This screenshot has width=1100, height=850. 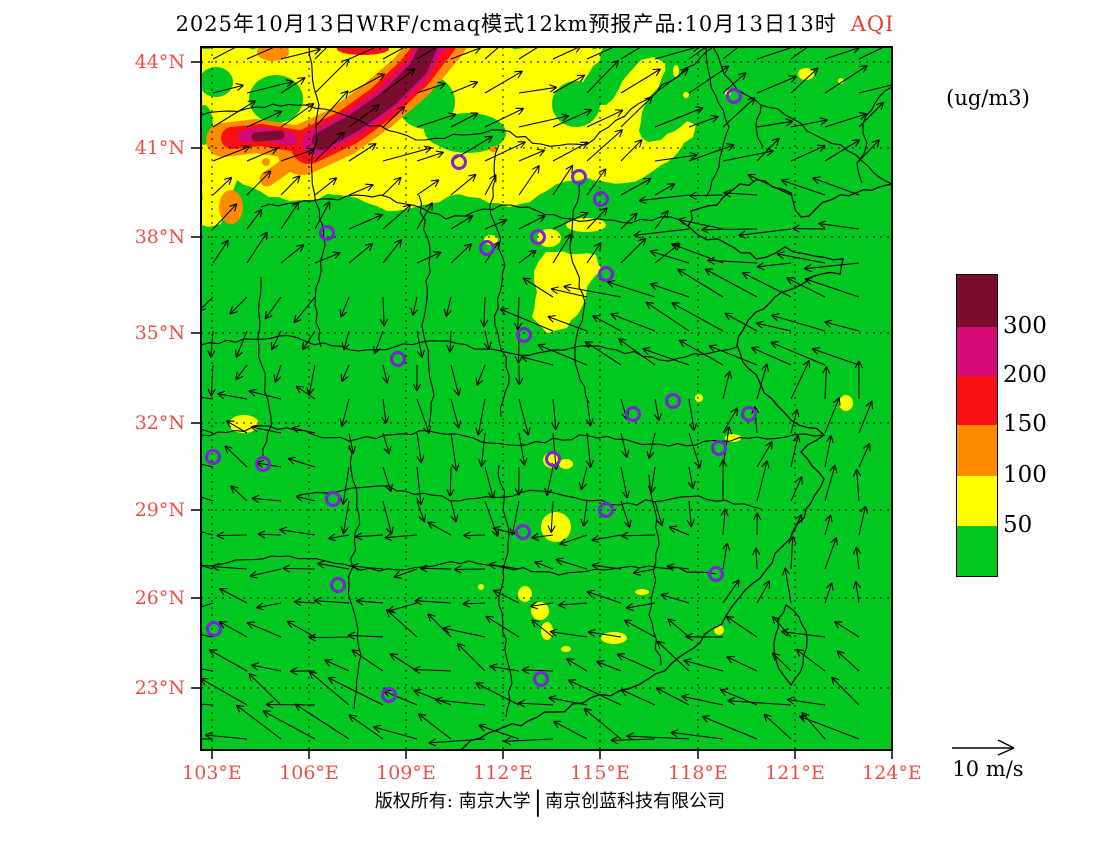 I want to click on lat-tick-label: 23°N, so click(x=159, y=688).